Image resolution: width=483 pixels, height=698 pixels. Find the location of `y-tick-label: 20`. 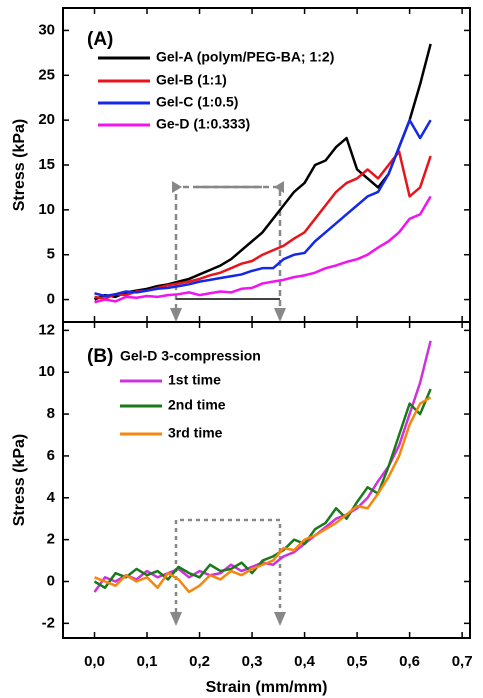

y-tick-label: 20 is located at coordinates (46, 119).